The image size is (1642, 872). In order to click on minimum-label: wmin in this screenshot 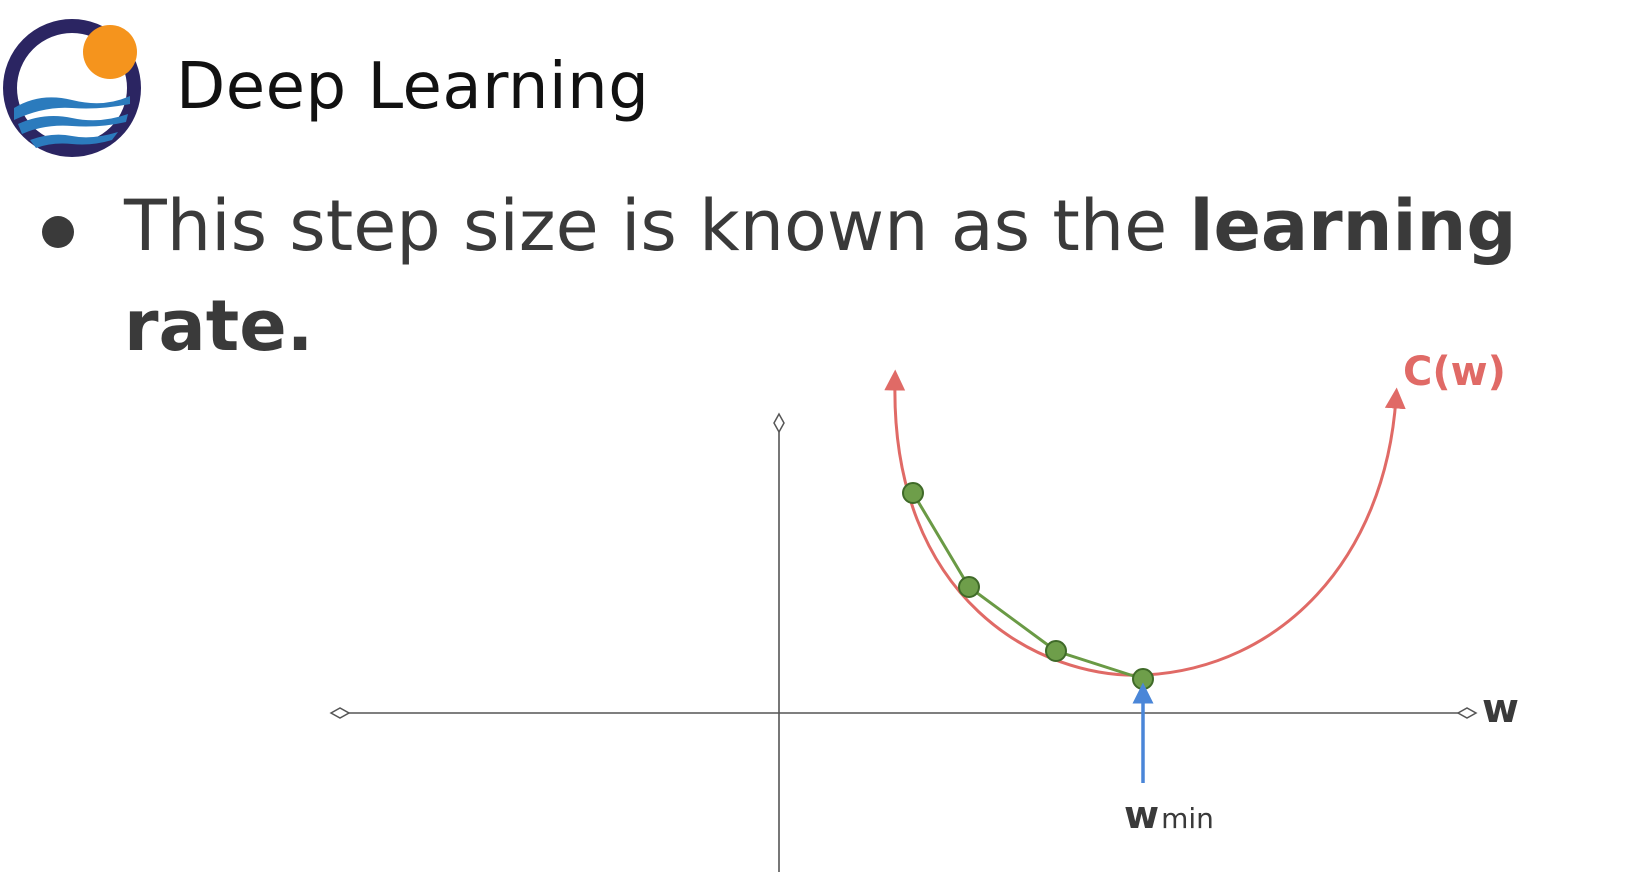, I will do `click(1169, 815)`.